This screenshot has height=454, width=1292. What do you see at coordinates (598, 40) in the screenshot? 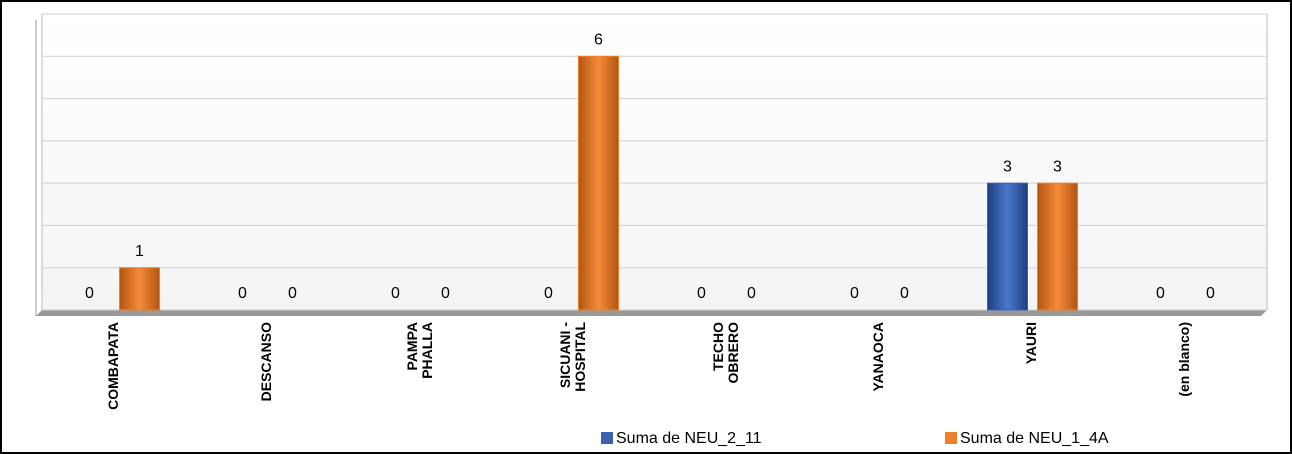
I see `data-label: 6` at bounding box center [598, 40].